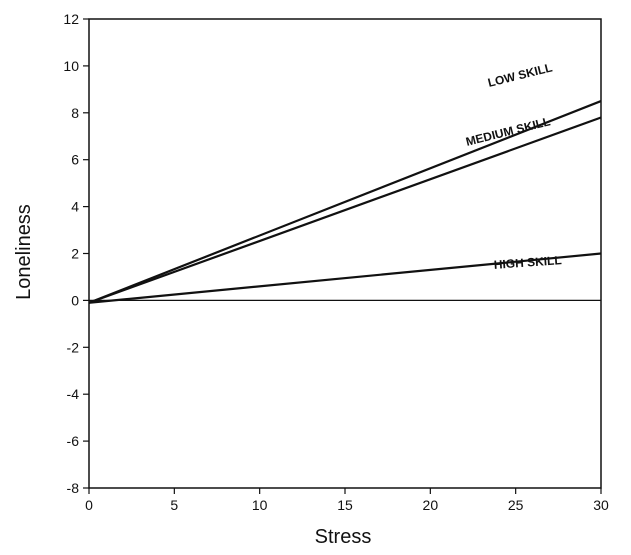  I want to click on series-label-medium-skill: MEDIUM SKILL, so click(507, 131).